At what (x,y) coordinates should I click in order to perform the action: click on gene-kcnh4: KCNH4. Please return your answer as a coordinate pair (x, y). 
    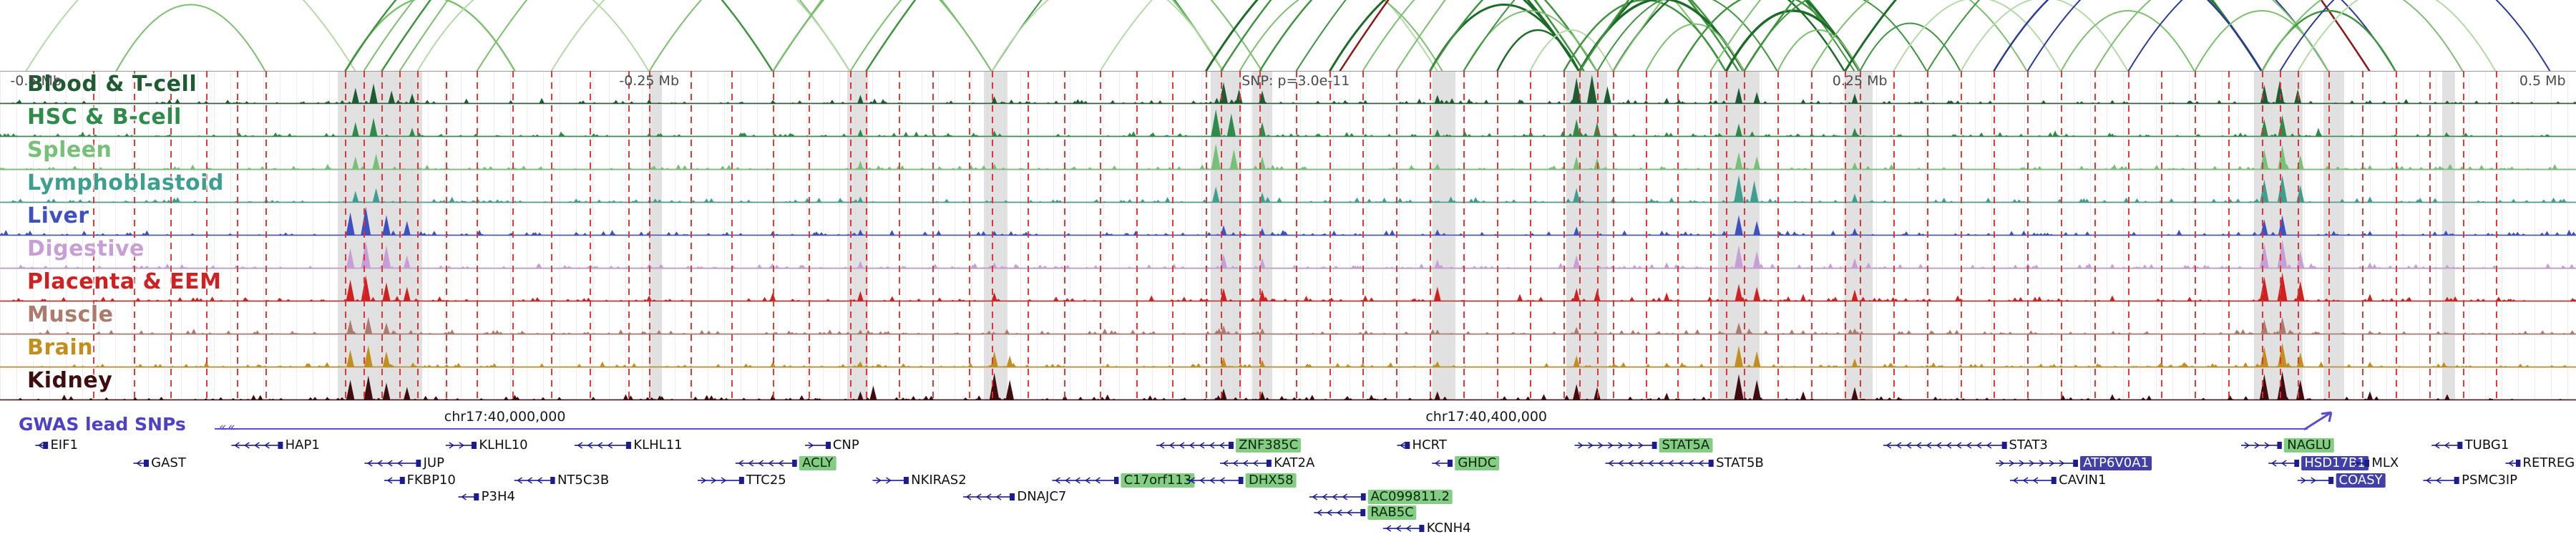
    Looking at the image, I should click on (1427, 528).